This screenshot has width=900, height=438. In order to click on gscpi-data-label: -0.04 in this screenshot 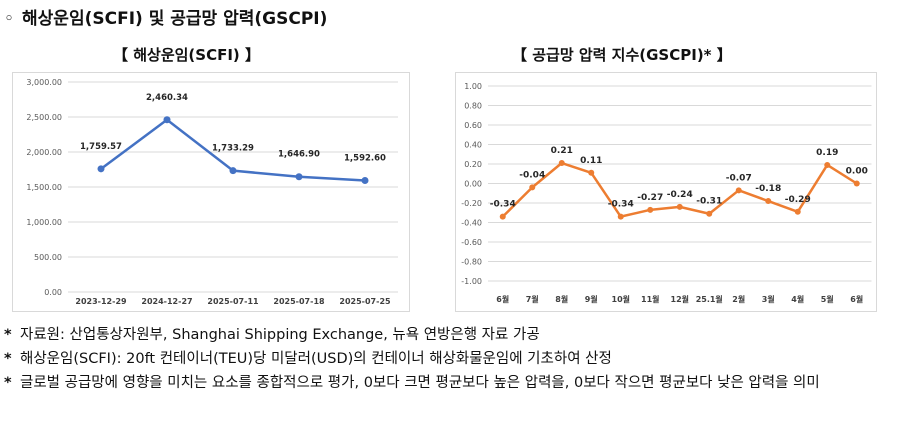, I will do `click(532, 175)`.